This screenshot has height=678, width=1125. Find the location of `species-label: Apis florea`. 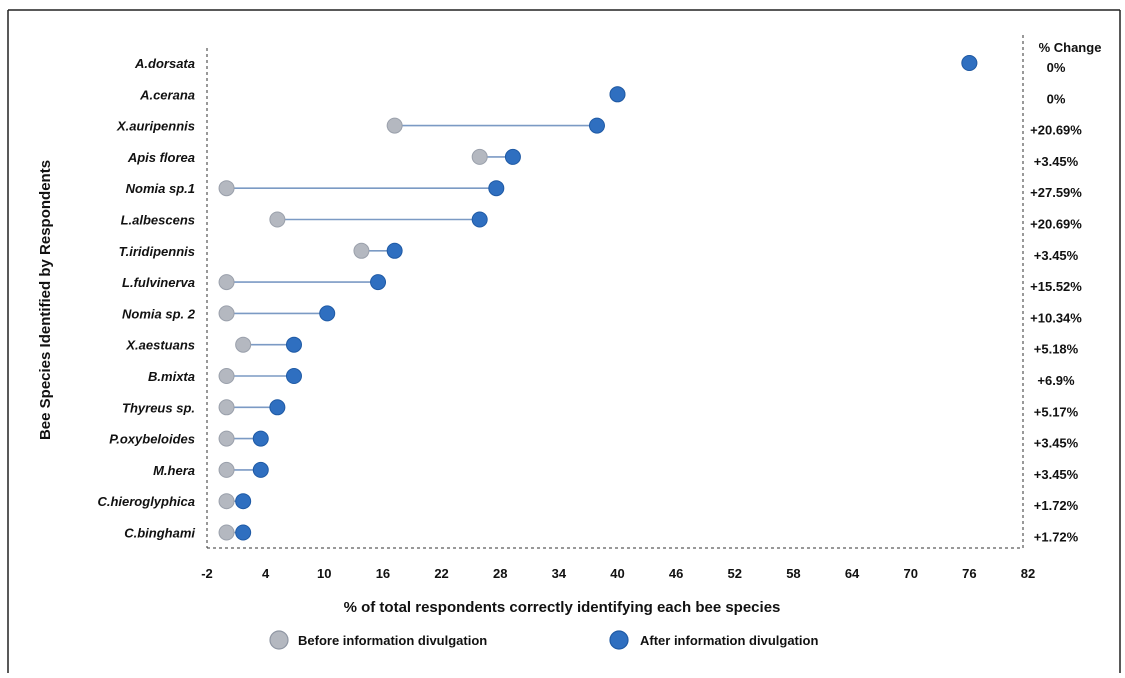

species-label: Apis florea is located at coordinates (161, 157).